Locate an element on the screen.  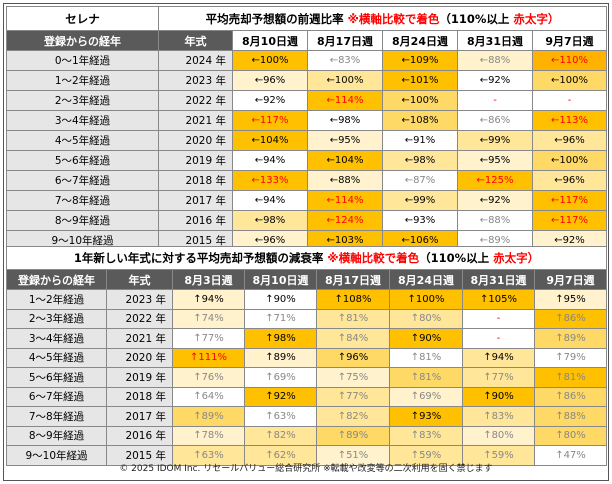
ratio-cell: ↑80% is located at coordinates (570, 435).